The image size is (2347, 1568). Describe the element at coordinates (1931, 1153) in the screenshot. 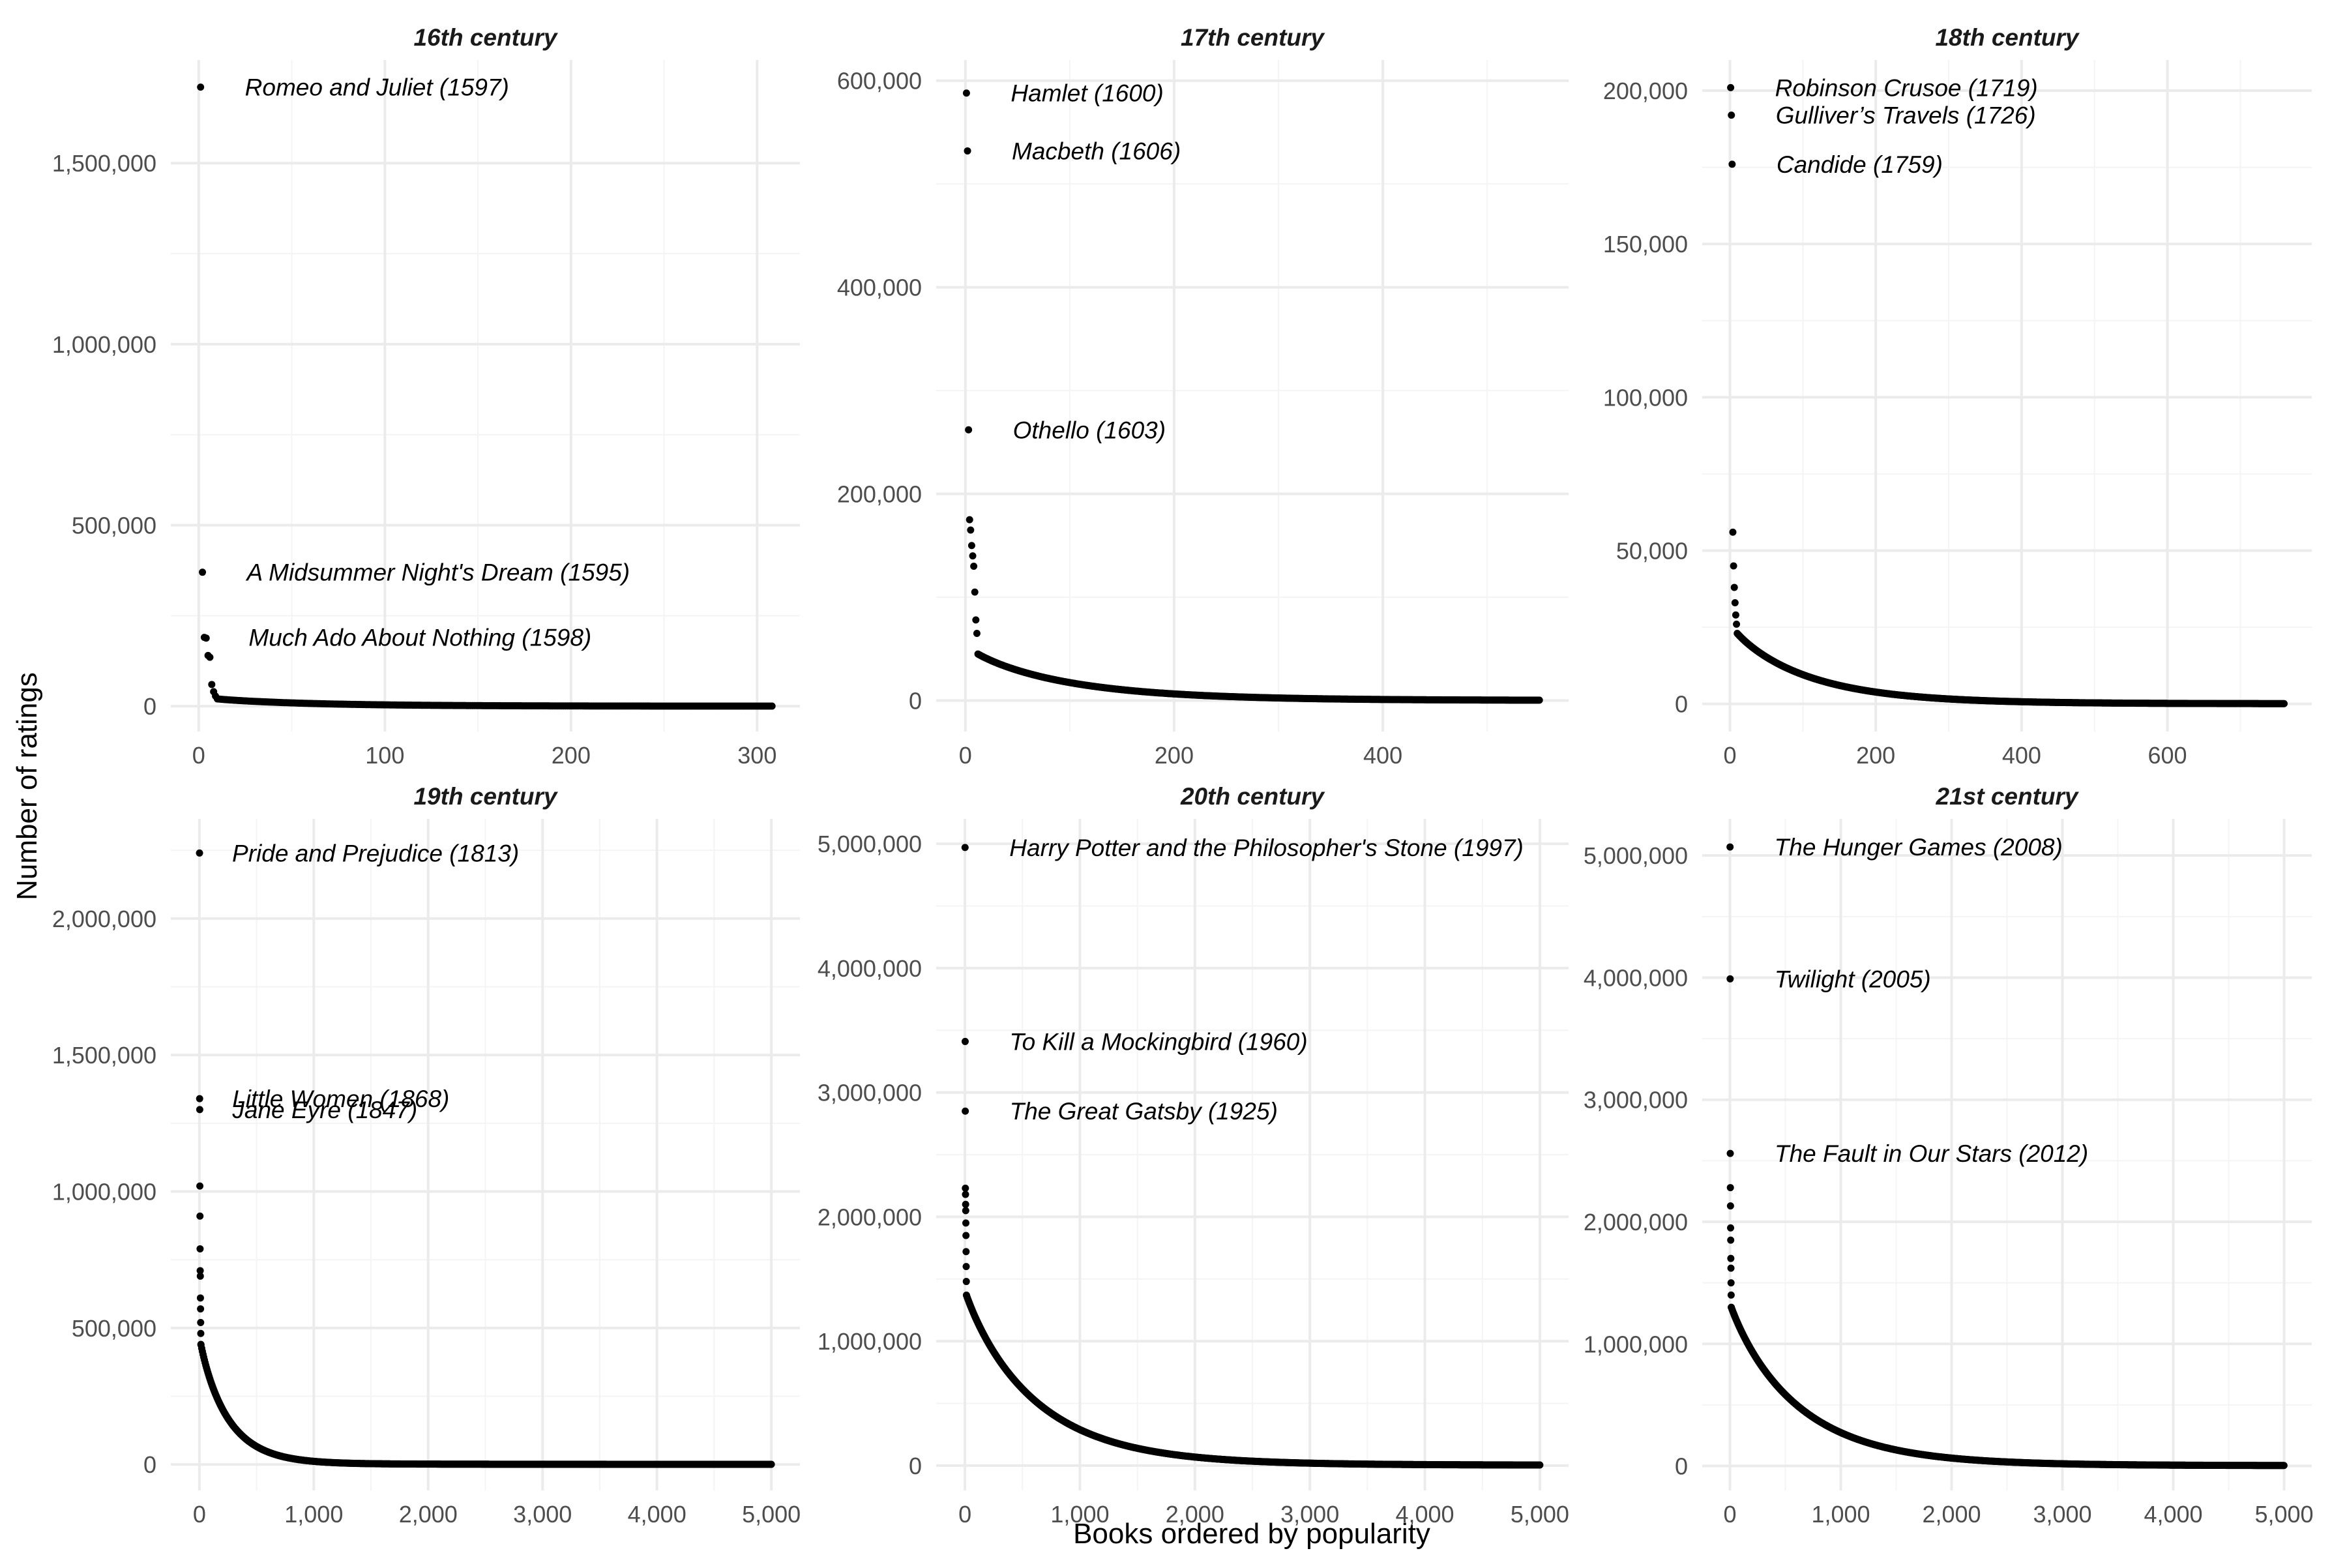

I see `annotation-label: The Fault in Our Stars (2012)` at that location.